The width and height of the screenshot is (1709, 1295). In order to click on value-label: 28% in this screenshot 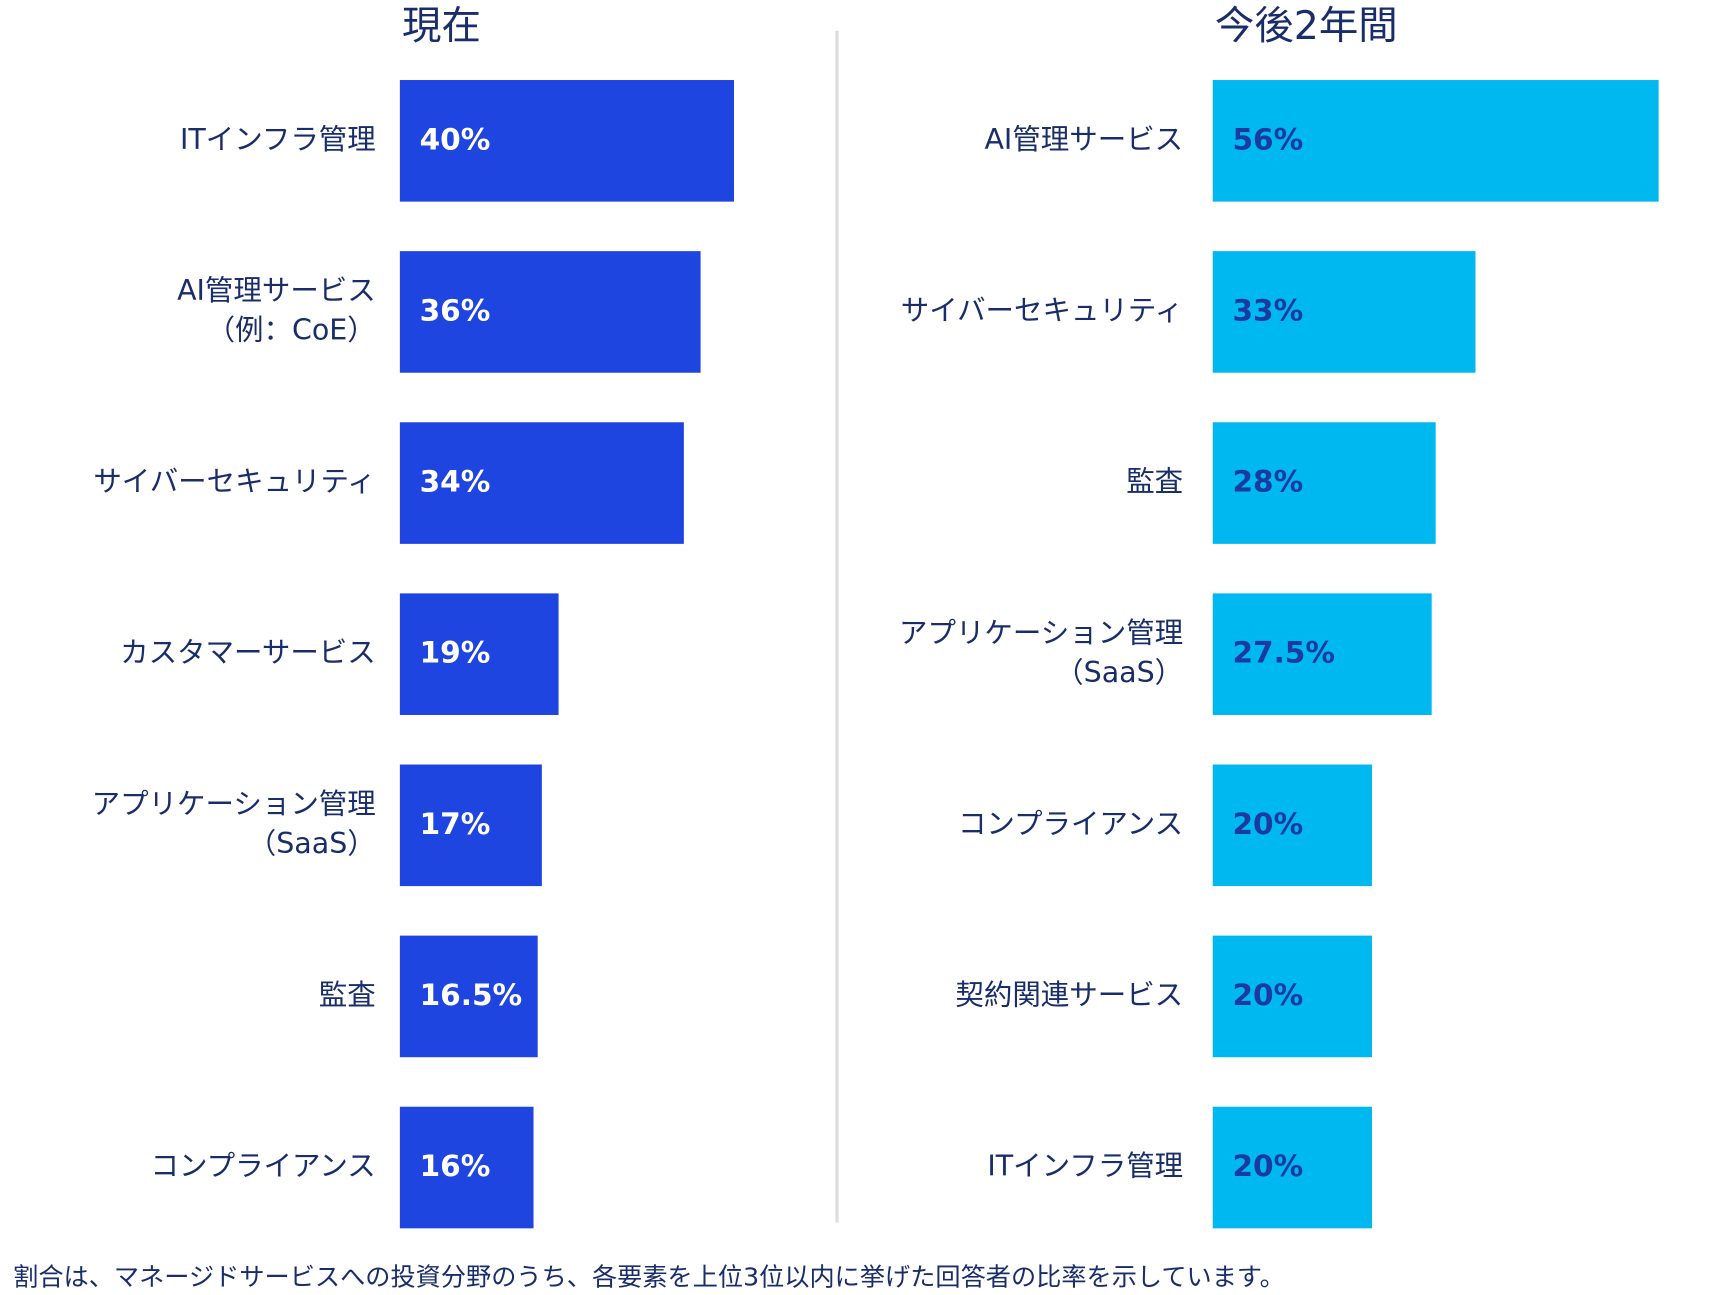, I will do `click(1267, 482)`.